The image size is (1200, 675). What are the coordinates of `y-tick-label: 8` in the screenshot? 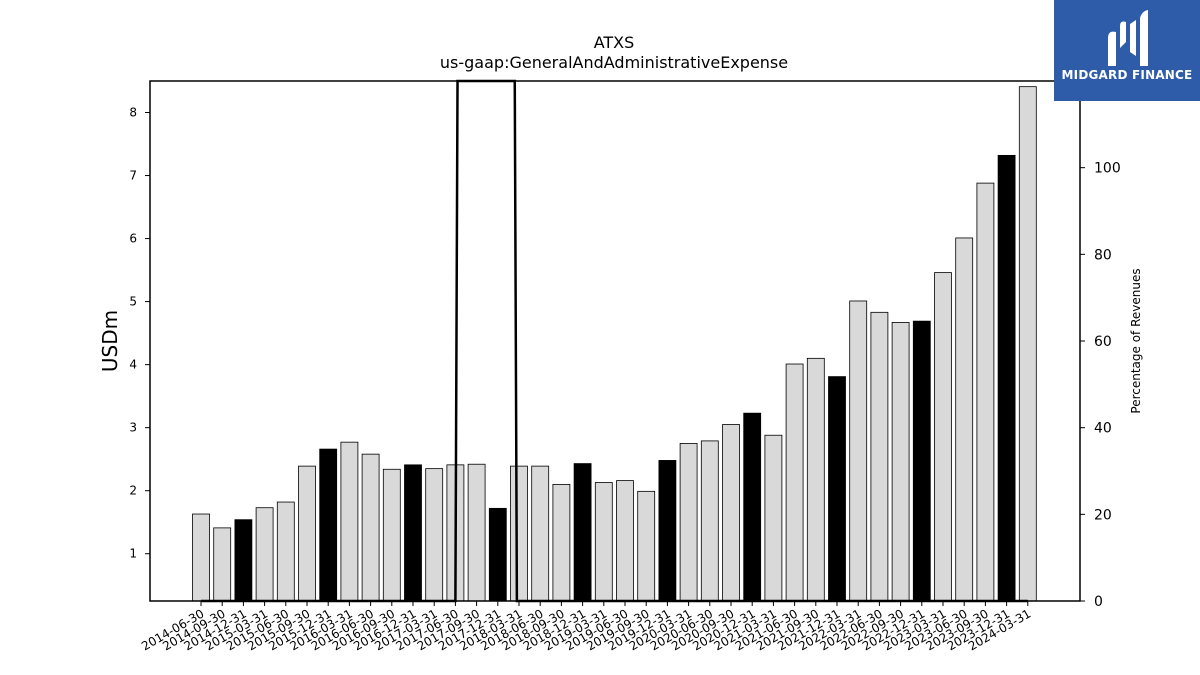 It's located at (133, 113).